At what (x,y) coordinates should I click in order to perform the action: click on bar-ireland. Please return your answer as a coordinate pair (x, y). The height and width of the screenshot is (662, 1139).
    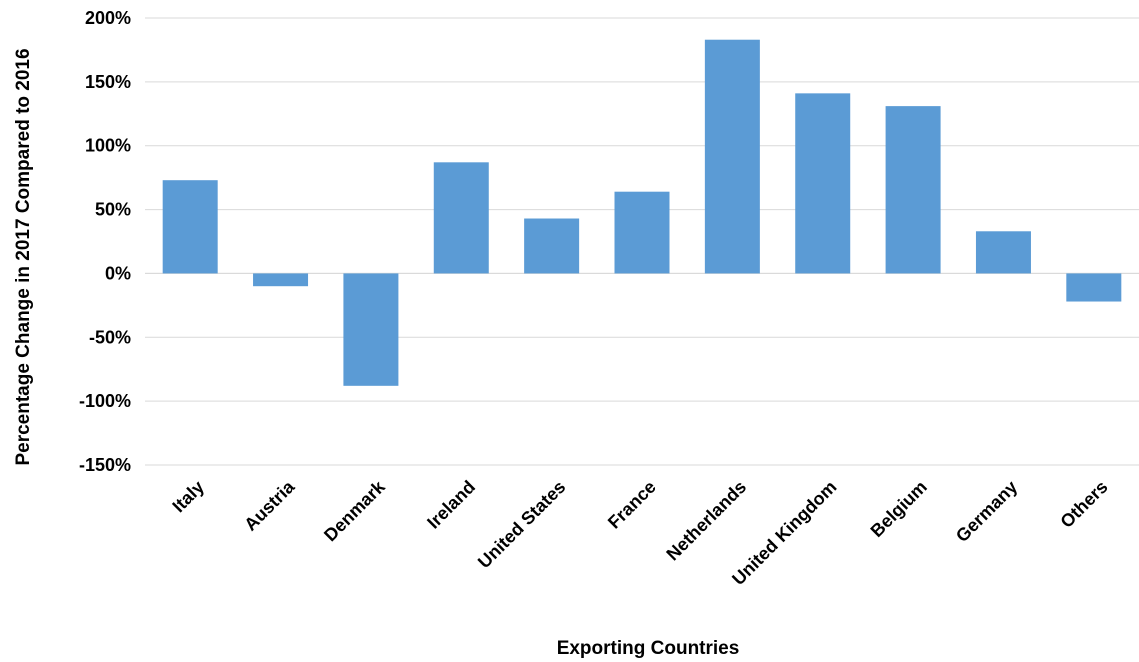
    Looking at the image, I should click on (461, 218).